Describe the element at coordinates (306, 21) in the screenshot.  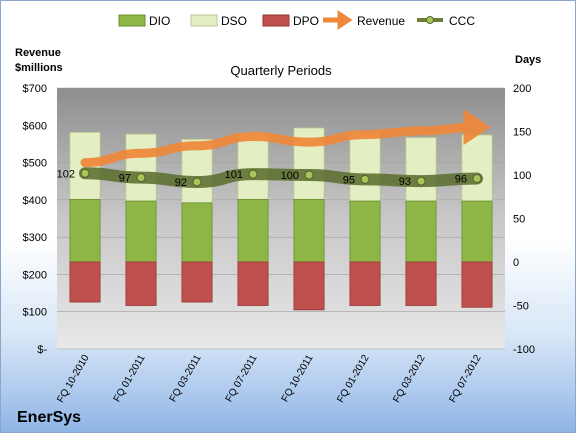
I see `legend-label-dpo: DPO` at that location.